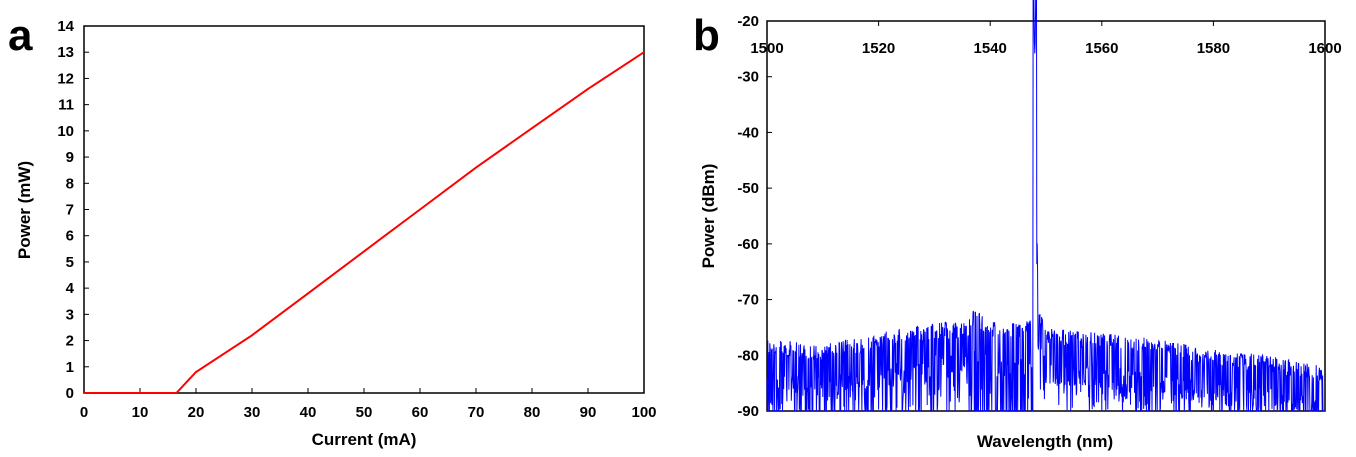 The image size is (1356, 457). I want to click on panel-a-y-tick-label: 2, so click(70, 341).